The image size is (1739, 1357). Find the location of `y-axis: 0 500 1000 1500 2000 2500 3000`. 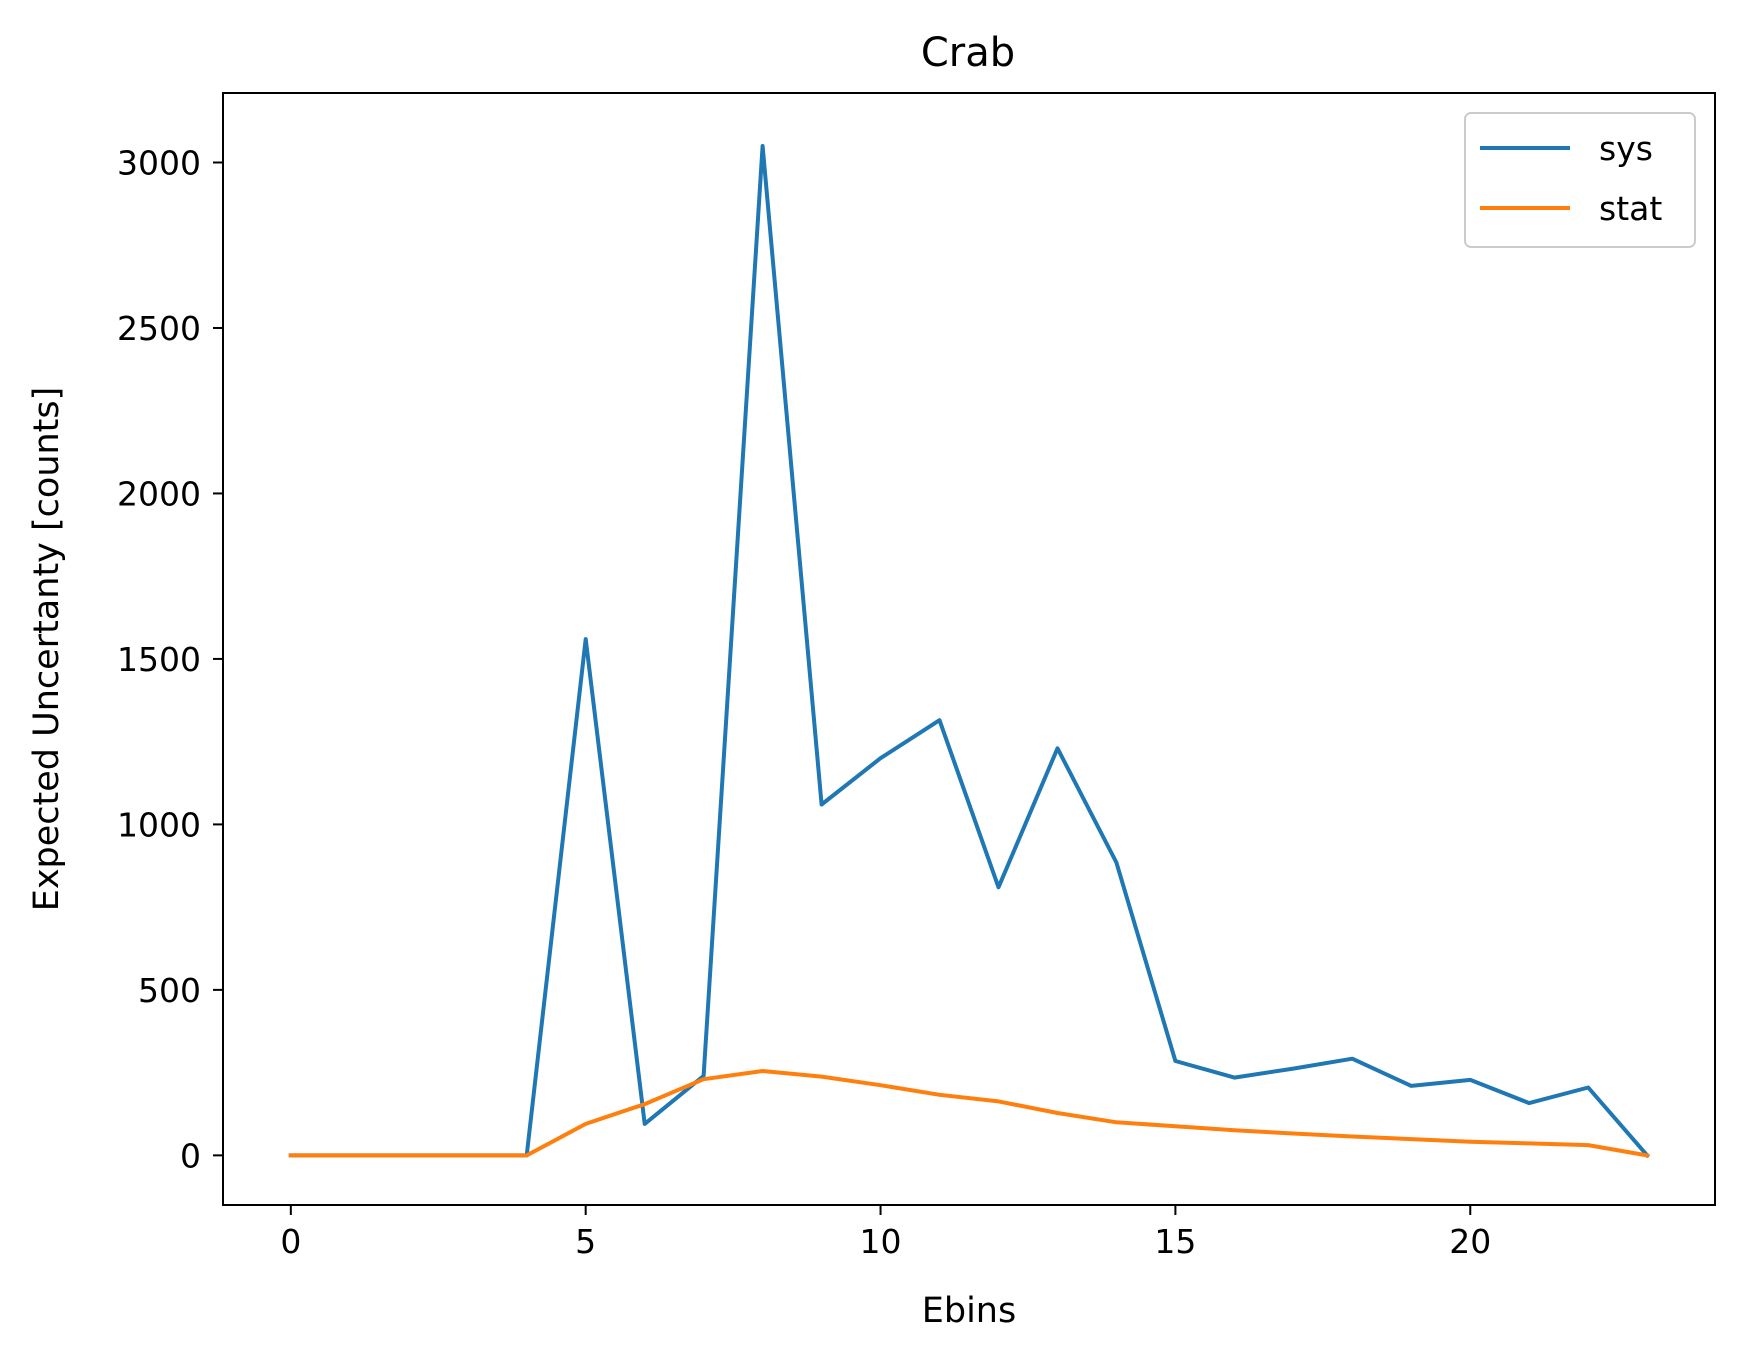

y-axis: 0 500 1000 1500 2000 2500 3000 is located at coordinates (170, 659).